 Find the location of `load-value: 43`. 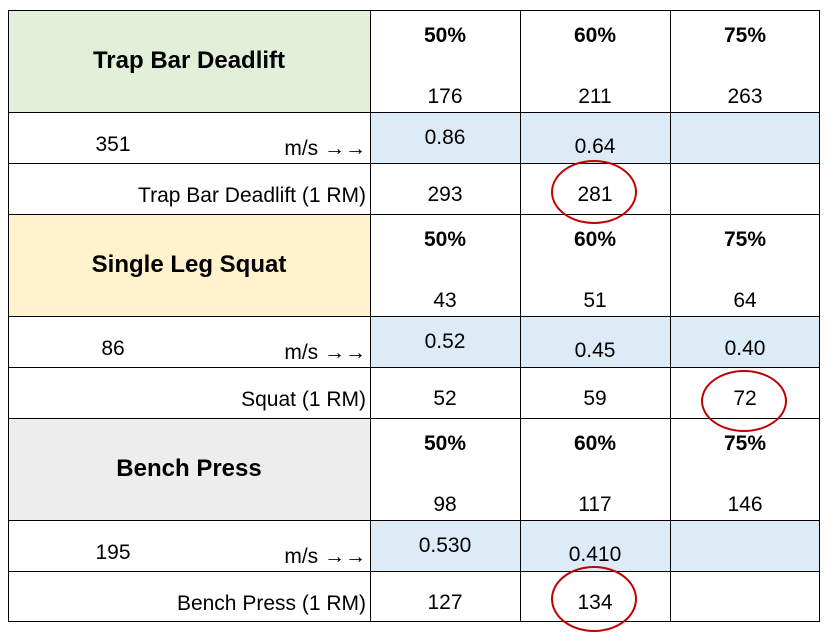

load-value: 43 is located at coordinates (445, 300).